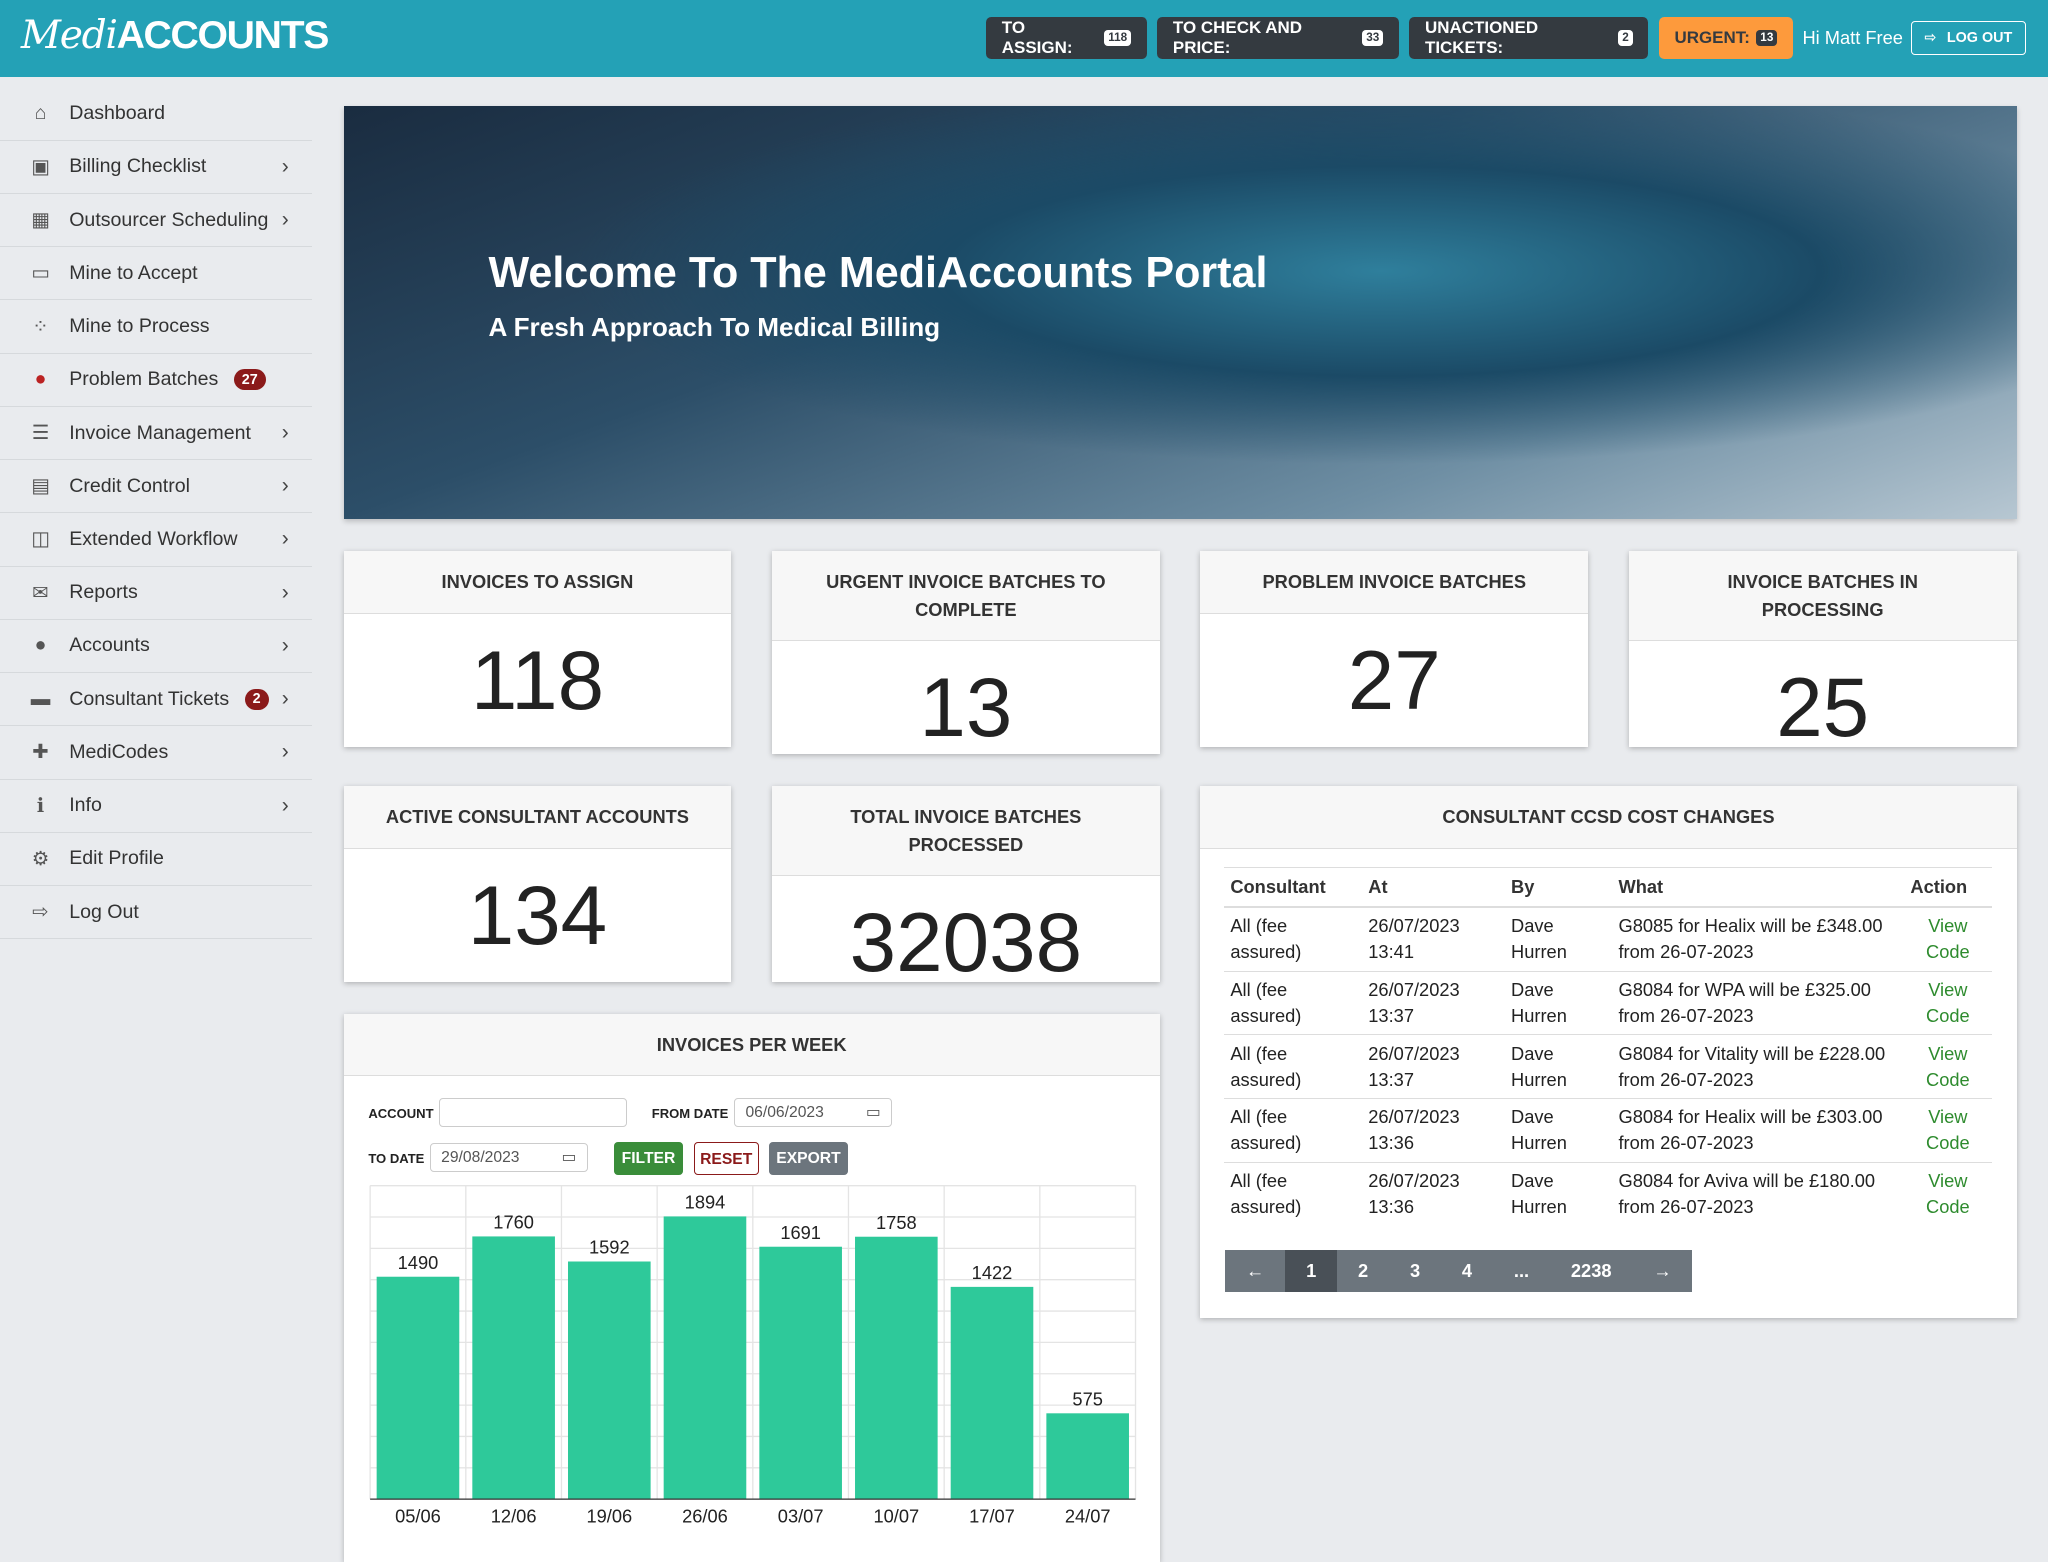  What do you see at coordinates (139, 326) in the screenshot?
I see `sidebar-item-label: Mine to Process` at bounding box center [139, 326].